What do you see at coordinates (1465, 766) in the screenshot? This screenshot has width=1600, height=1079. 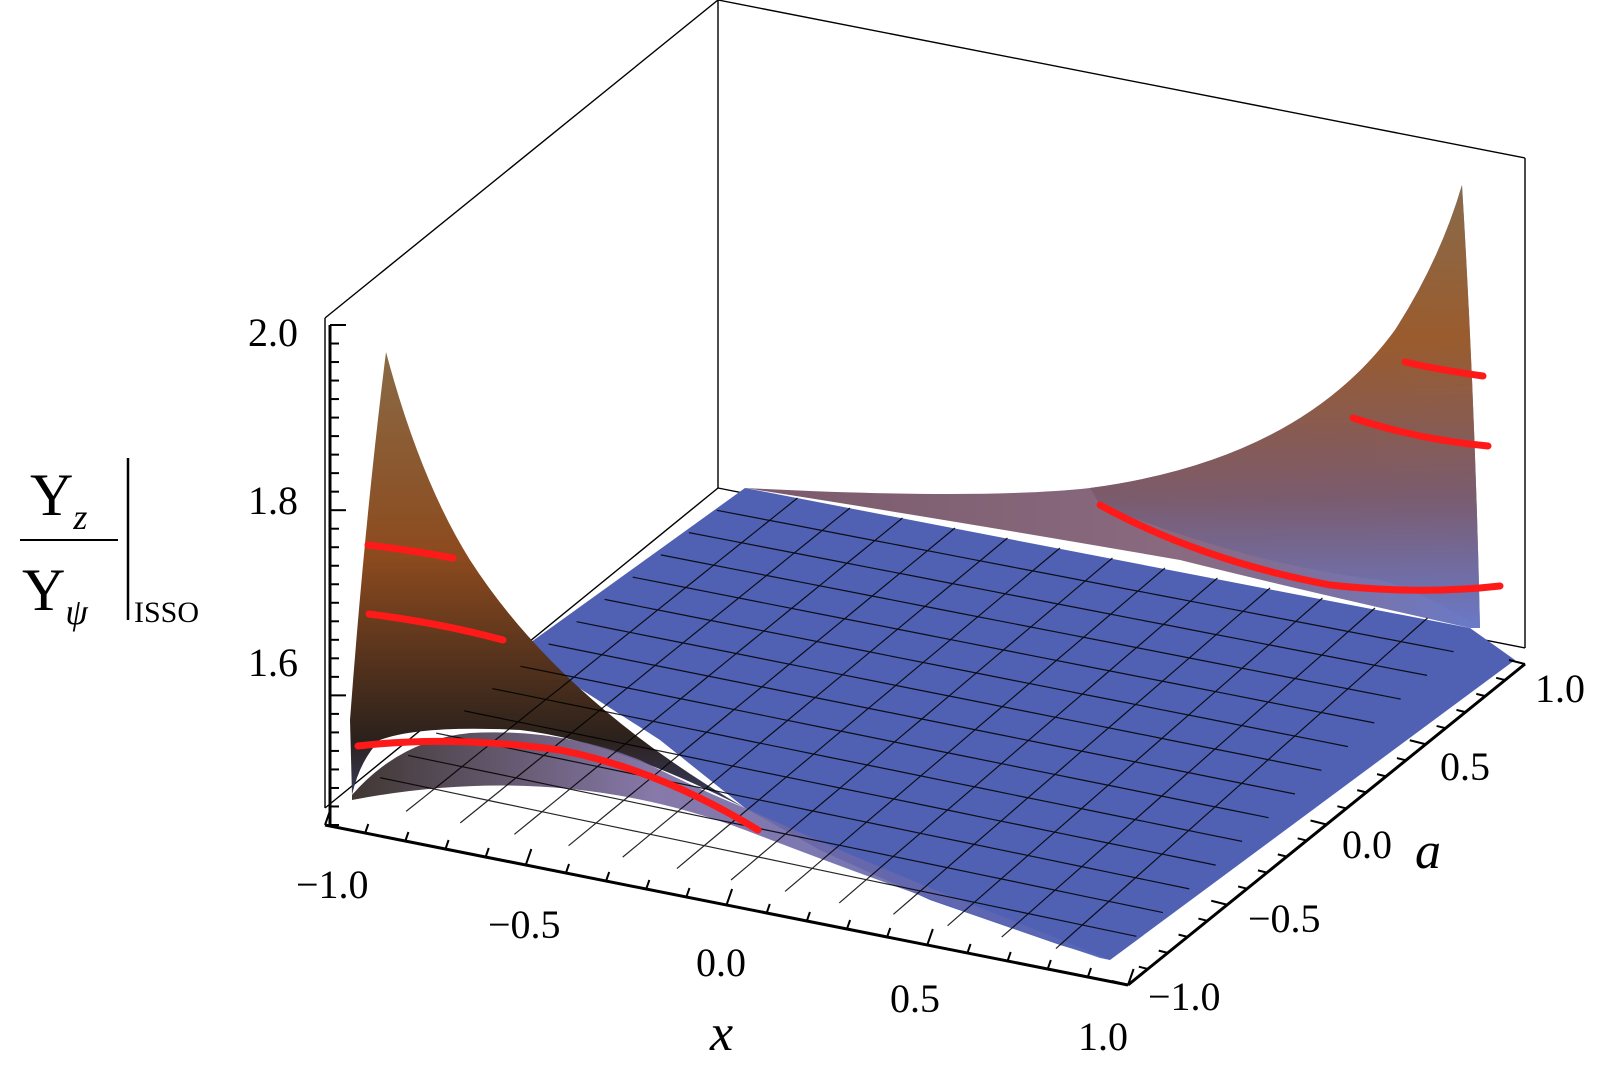 I see `y-tick-label: 0.5` at bounding box center [1465, 766].